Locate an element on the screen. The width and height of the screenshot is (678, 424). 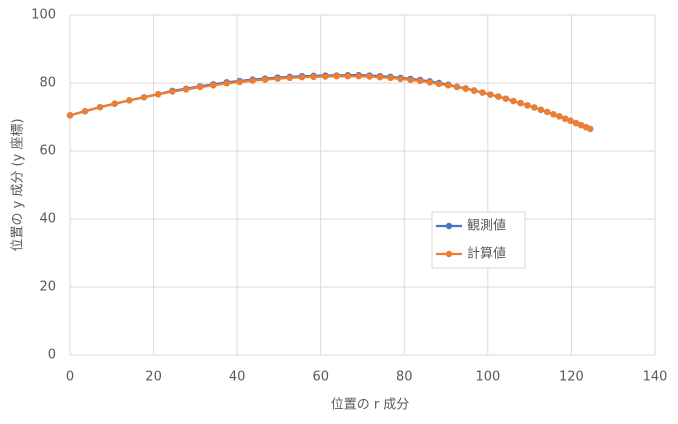
x-tick-label: 0 is located at coordinates (70, 377).